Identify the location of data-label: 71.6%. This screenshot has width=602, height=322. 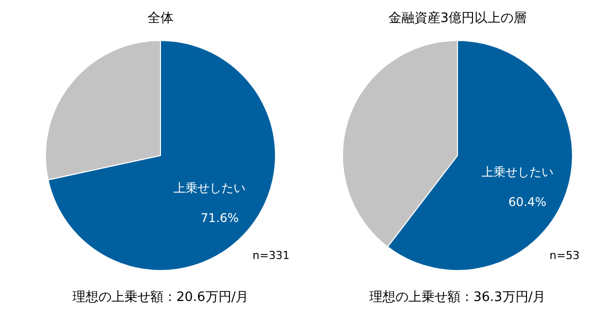
(219, 217).